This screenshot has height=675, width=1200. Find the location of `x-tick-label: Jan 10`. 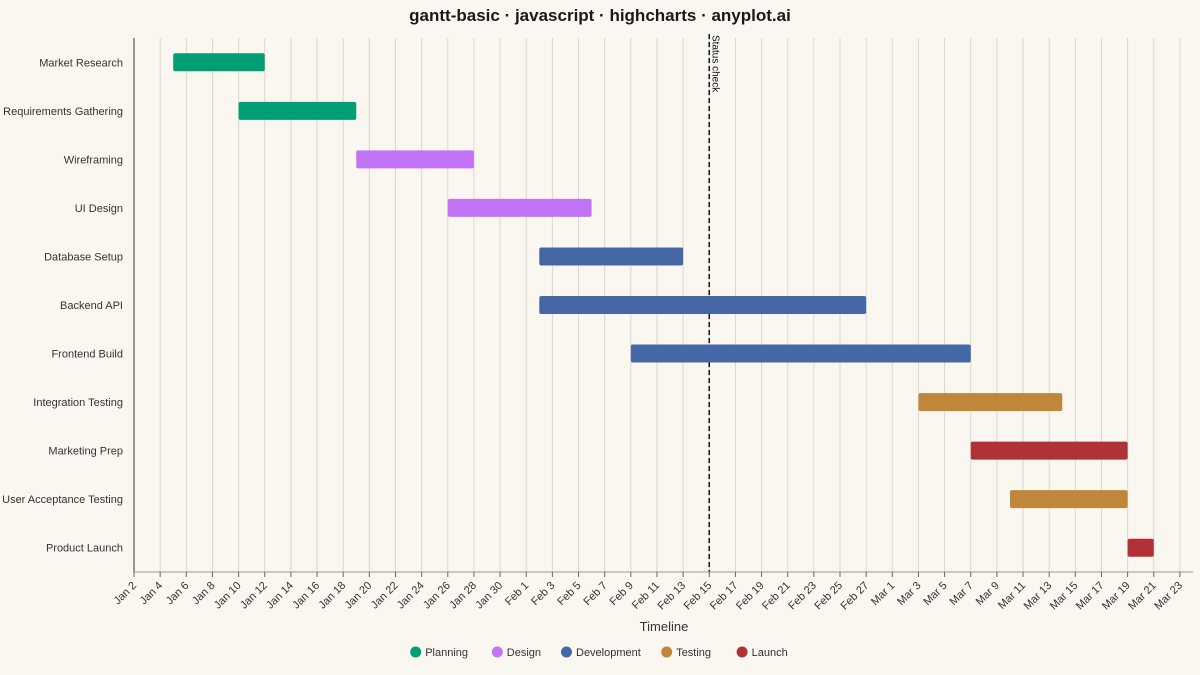

x-tick-label: Jan 10 is located at coordinates (228, 596).